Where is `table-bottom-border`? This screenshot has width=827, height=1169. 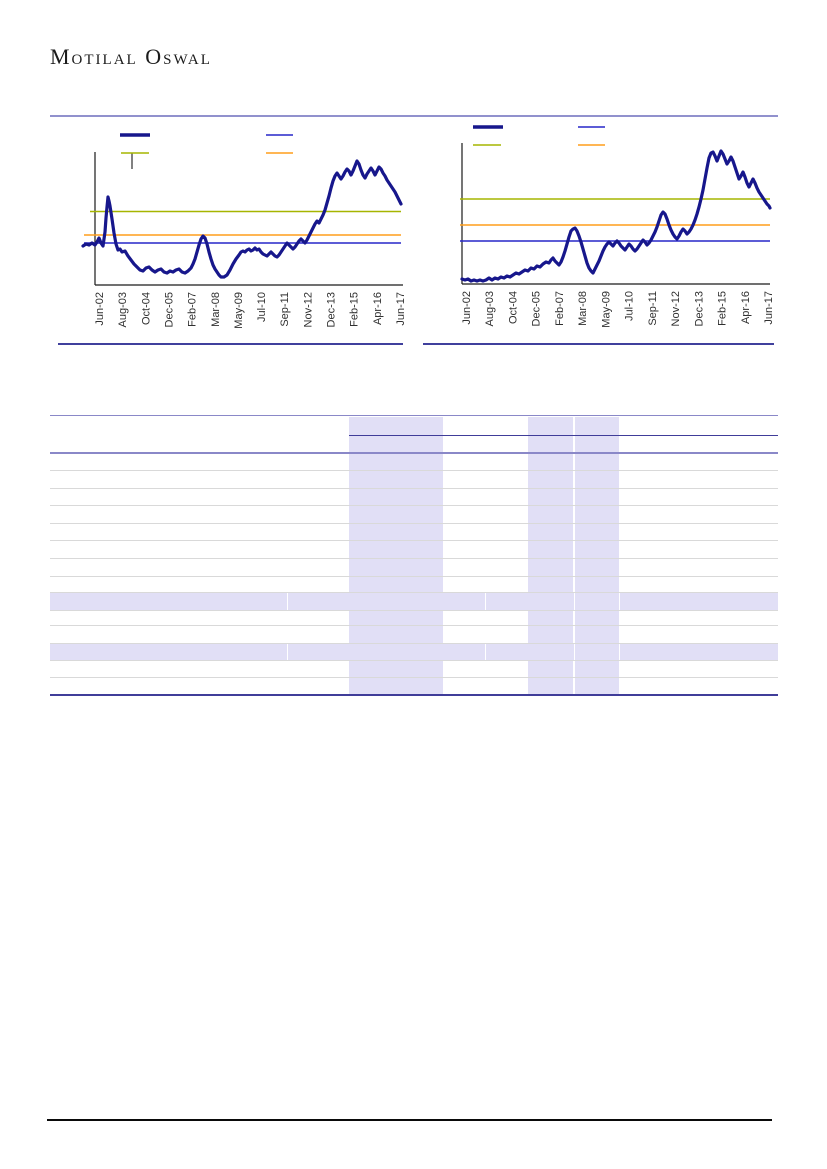 table-bottom-border is located at coordinates (414, 695).